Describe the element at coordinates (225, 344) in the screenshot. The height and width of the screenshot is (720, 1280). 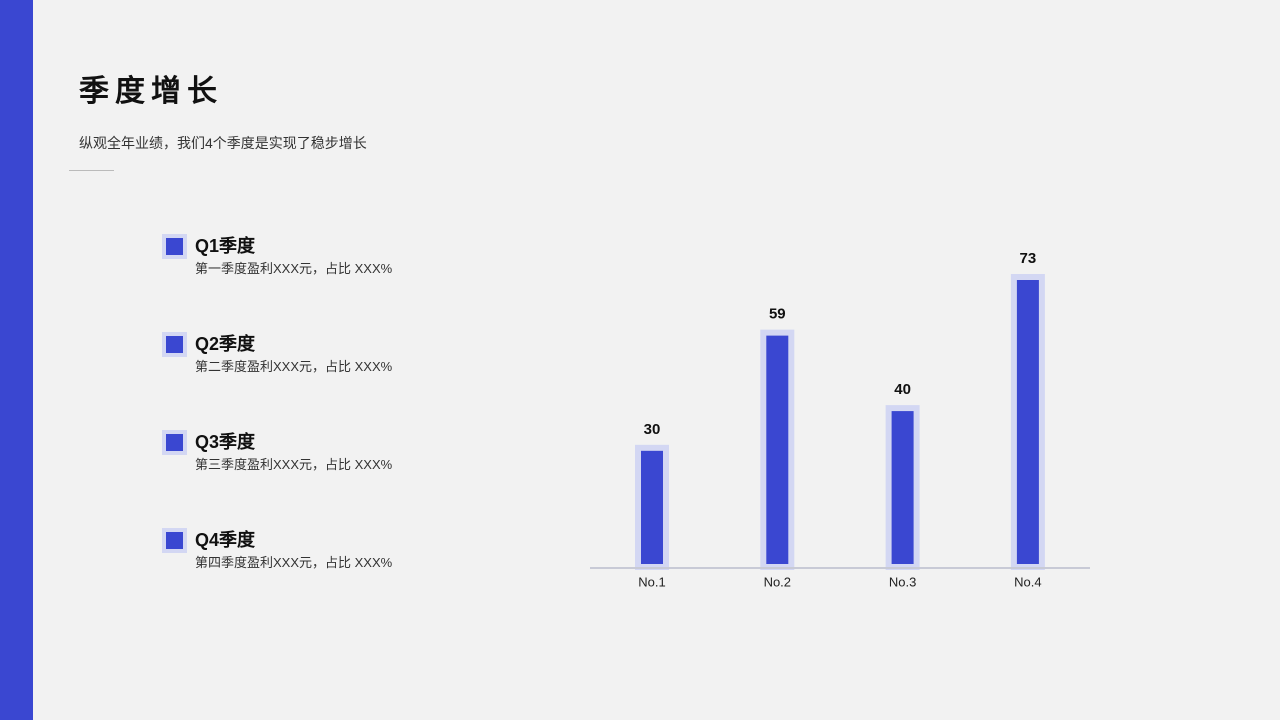
I see `quarter-label: Q2季度` at that location.